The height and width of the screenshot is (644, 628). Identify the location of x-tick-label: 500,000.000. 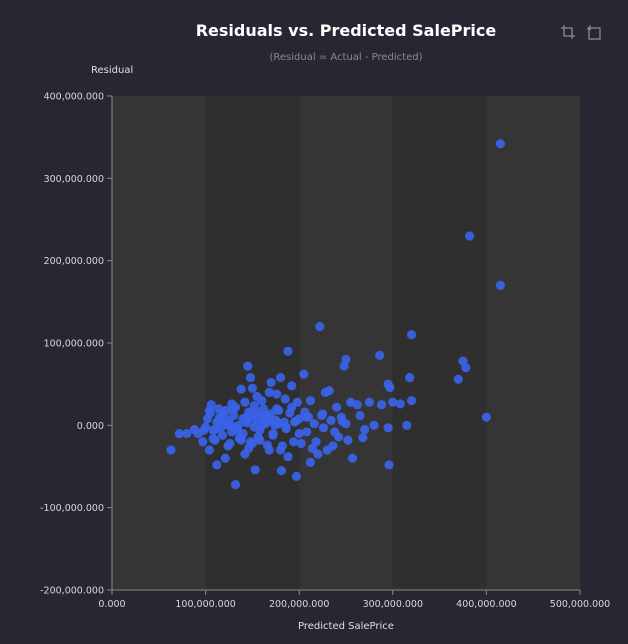
(580, 604).